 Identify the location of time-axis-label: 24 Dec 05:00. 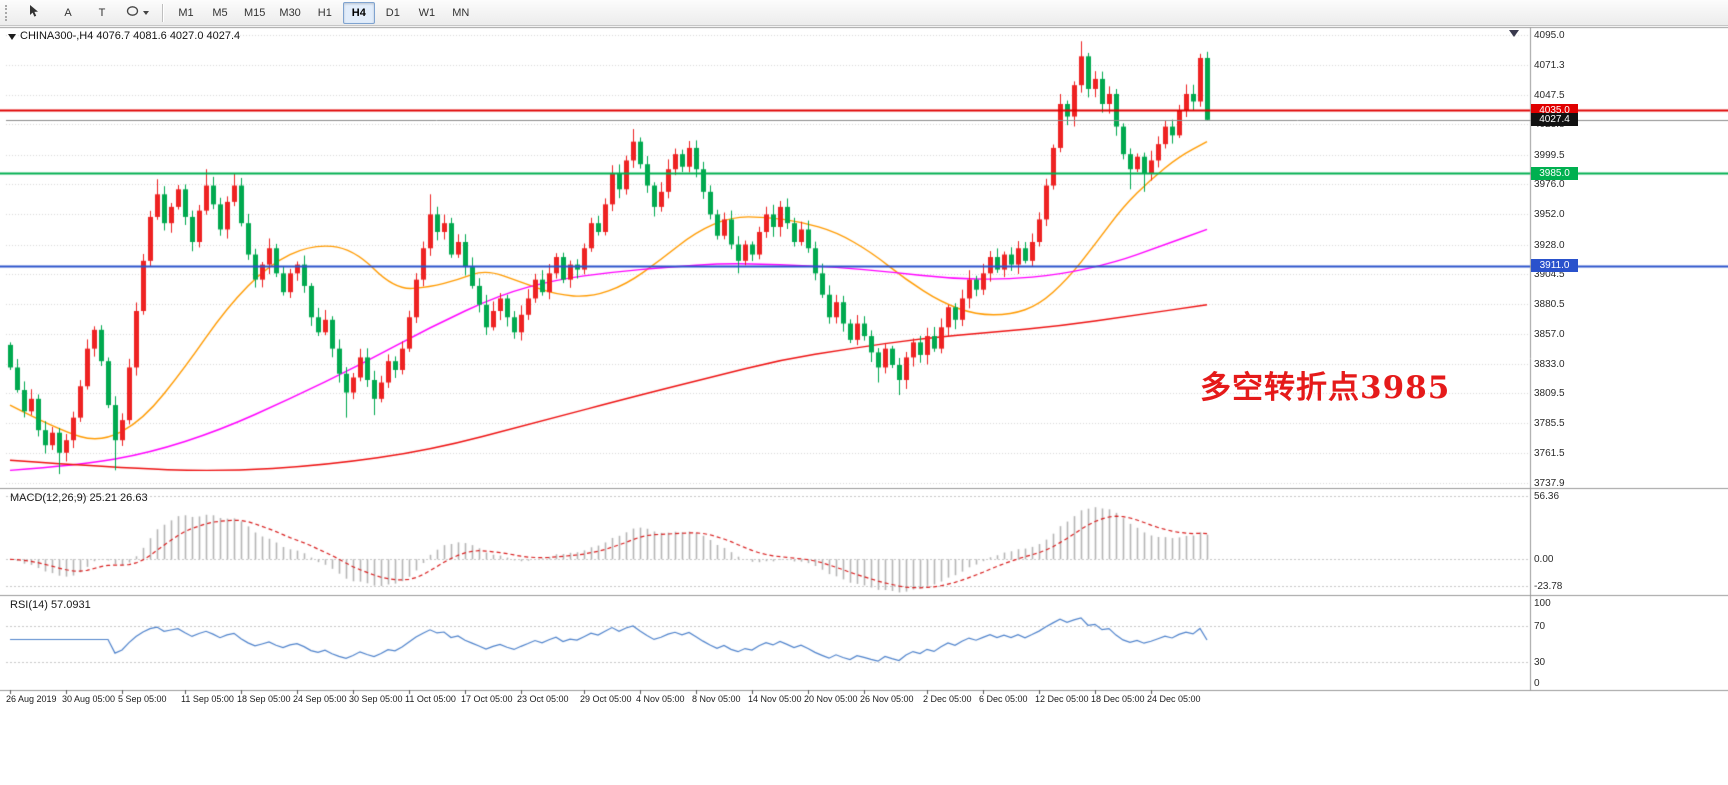
(1174, 699).